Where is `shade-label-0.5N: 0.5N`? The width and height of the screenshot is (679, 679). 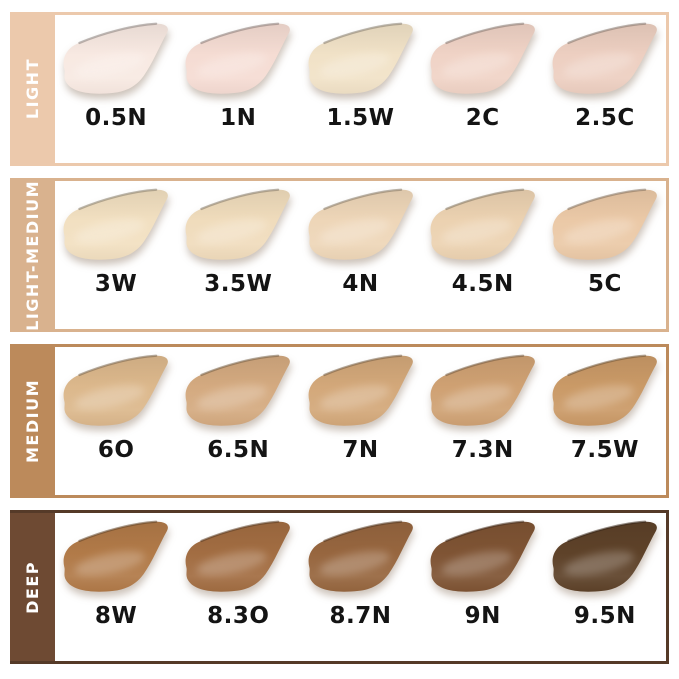
shade-label-0.5N: 0.5N is located at coordinates (116, 118).